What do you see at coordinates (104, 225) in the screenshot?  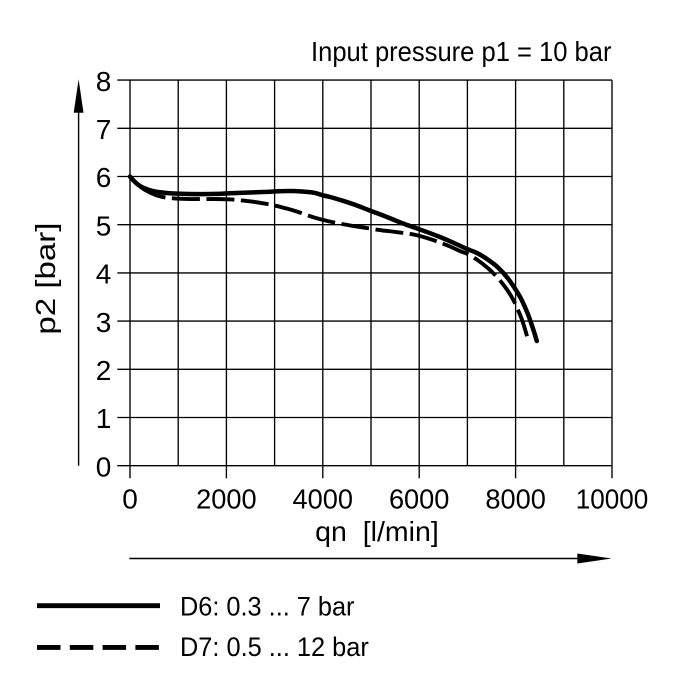 I see `svg-text: 5` at bounding box center [104, 225].